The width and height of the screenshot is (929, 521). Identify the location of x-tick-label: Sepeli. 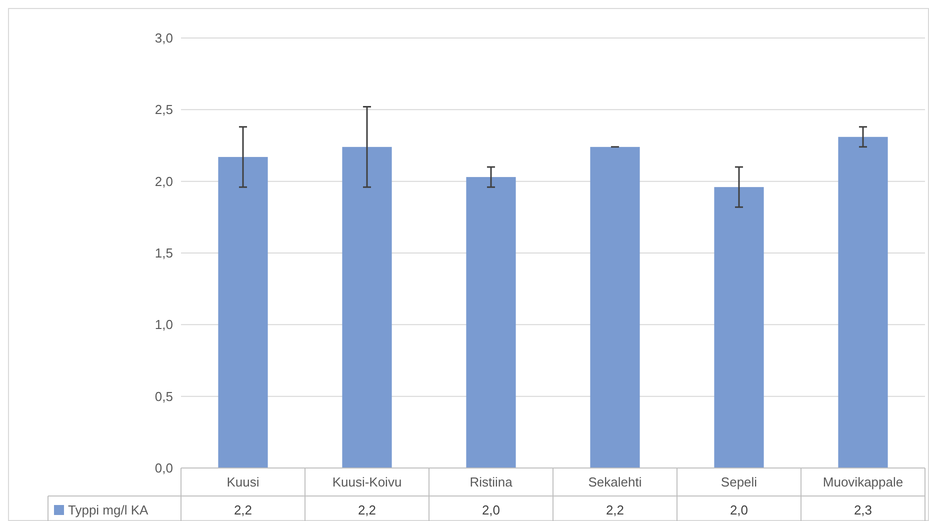
(739, 482).